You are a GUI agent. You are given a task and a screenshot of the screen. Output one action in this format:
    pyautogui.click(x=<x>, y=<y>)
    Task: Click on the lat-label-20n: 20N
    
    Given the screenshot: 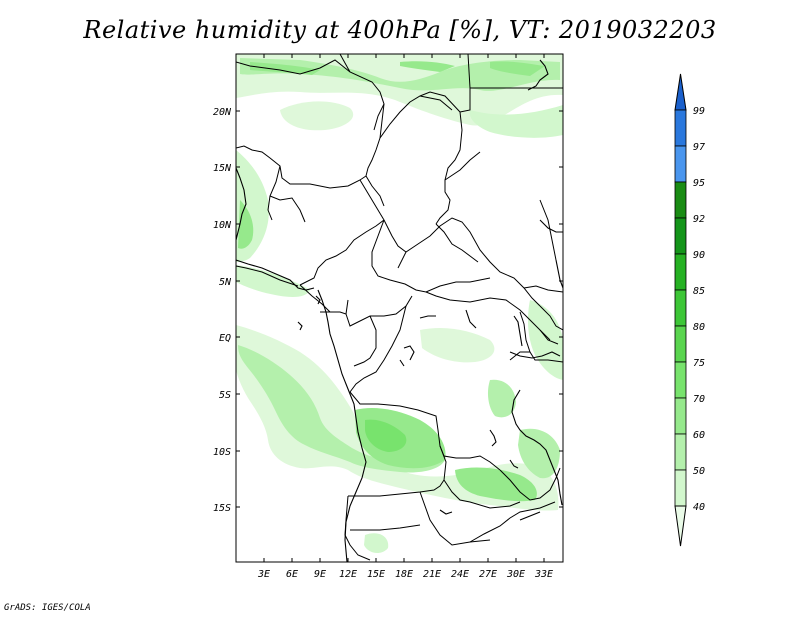 What is the action you would take?
    pyautogui.click(x=222, y=112)
    